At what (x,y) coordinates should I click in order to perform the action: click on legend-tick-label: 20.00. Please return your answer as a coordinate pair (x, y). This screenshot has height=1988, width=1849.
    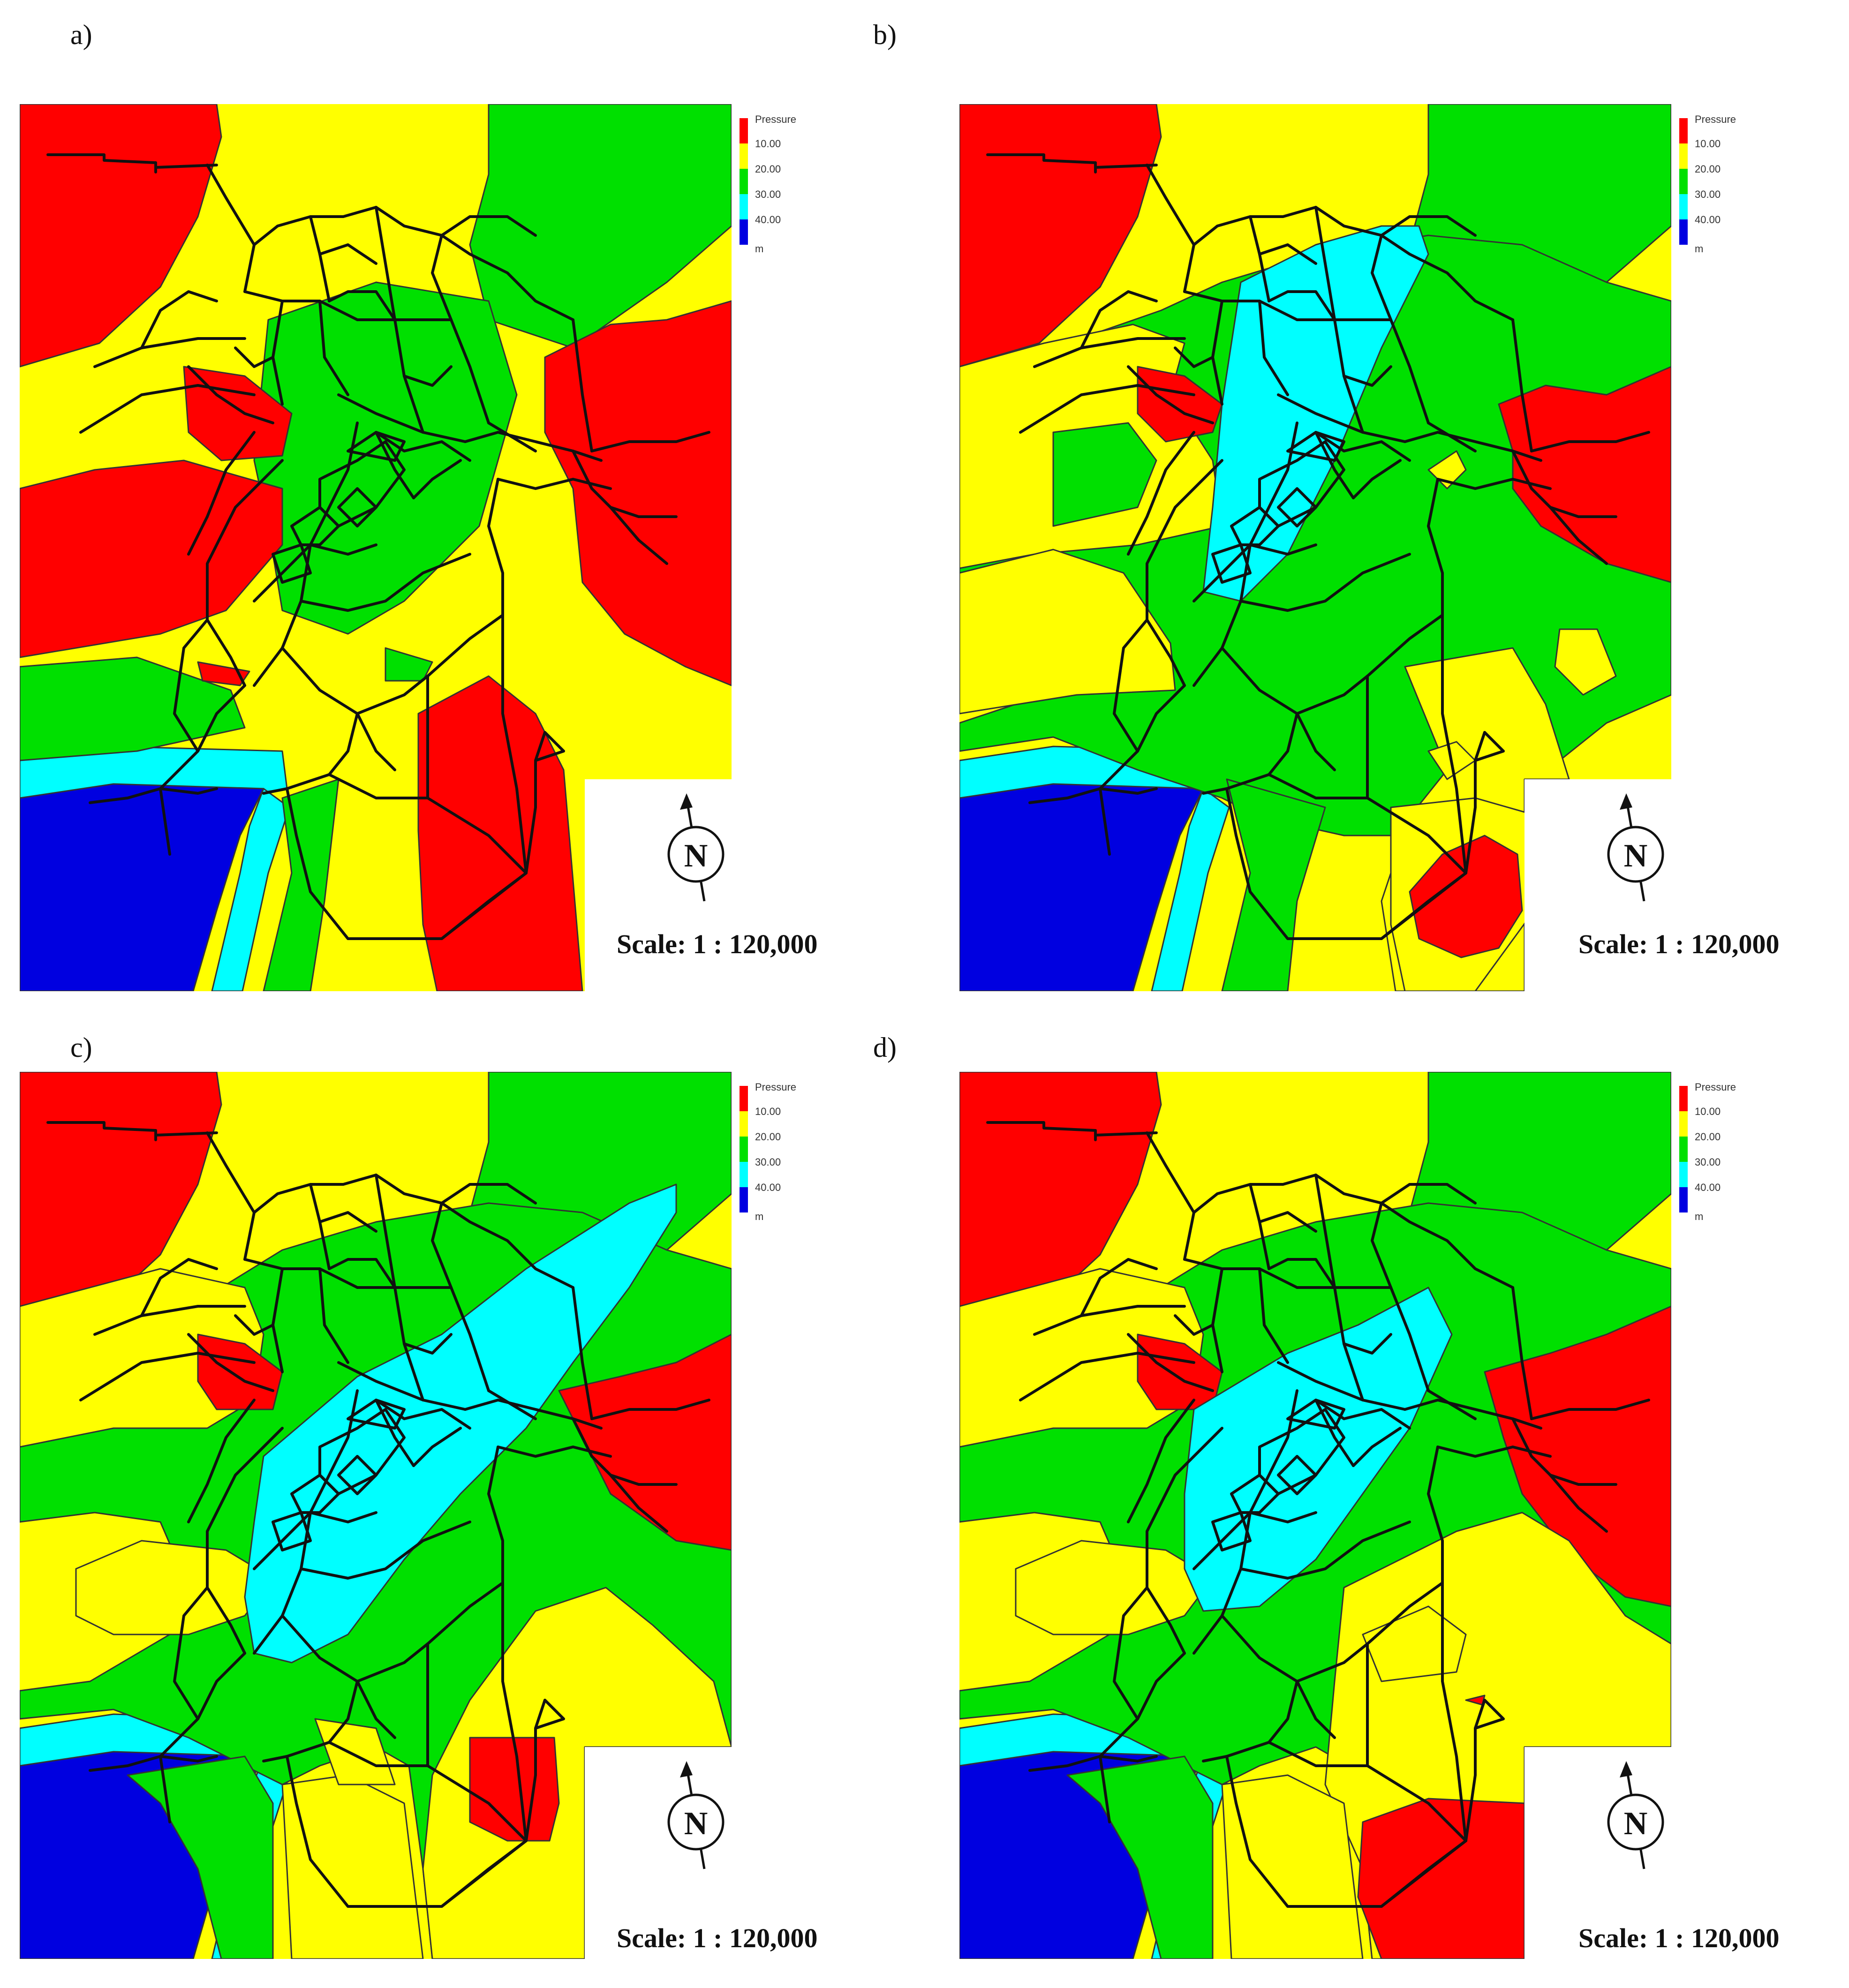
    Looking at the image, I should click on (768, 169).